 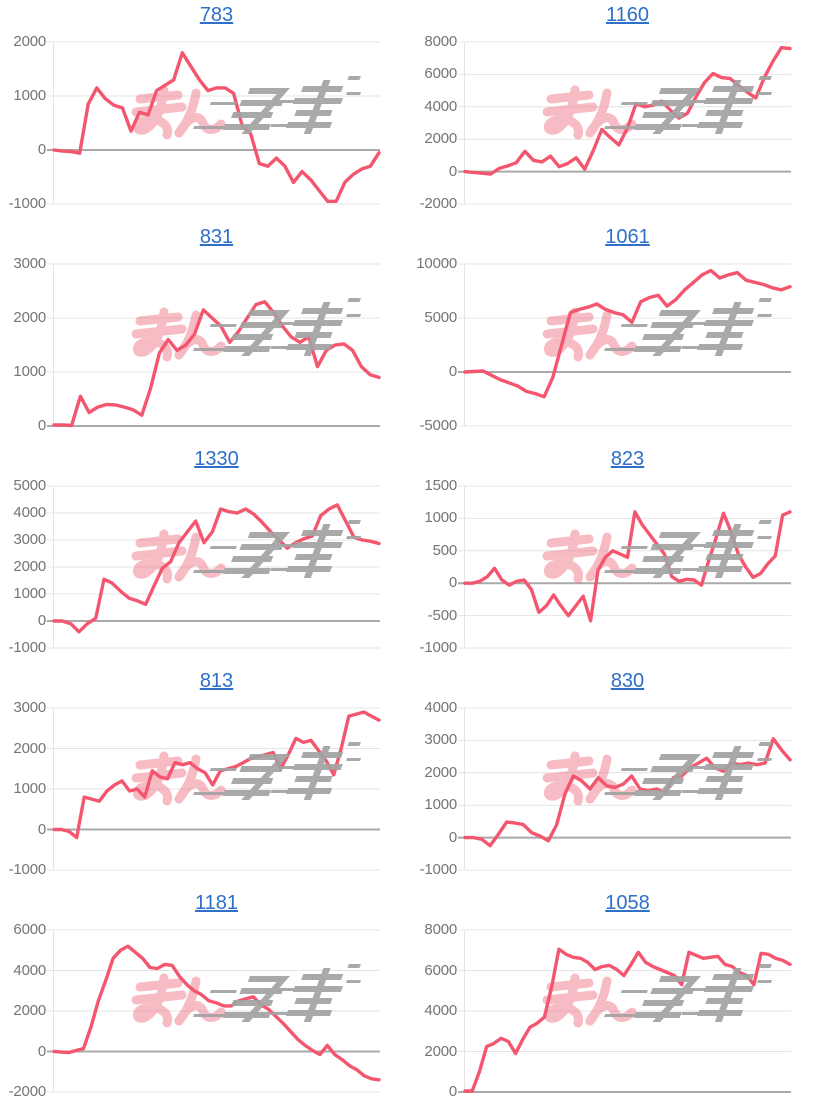 I want to click on chart-title-link: 823, so click(x=627, y=459).